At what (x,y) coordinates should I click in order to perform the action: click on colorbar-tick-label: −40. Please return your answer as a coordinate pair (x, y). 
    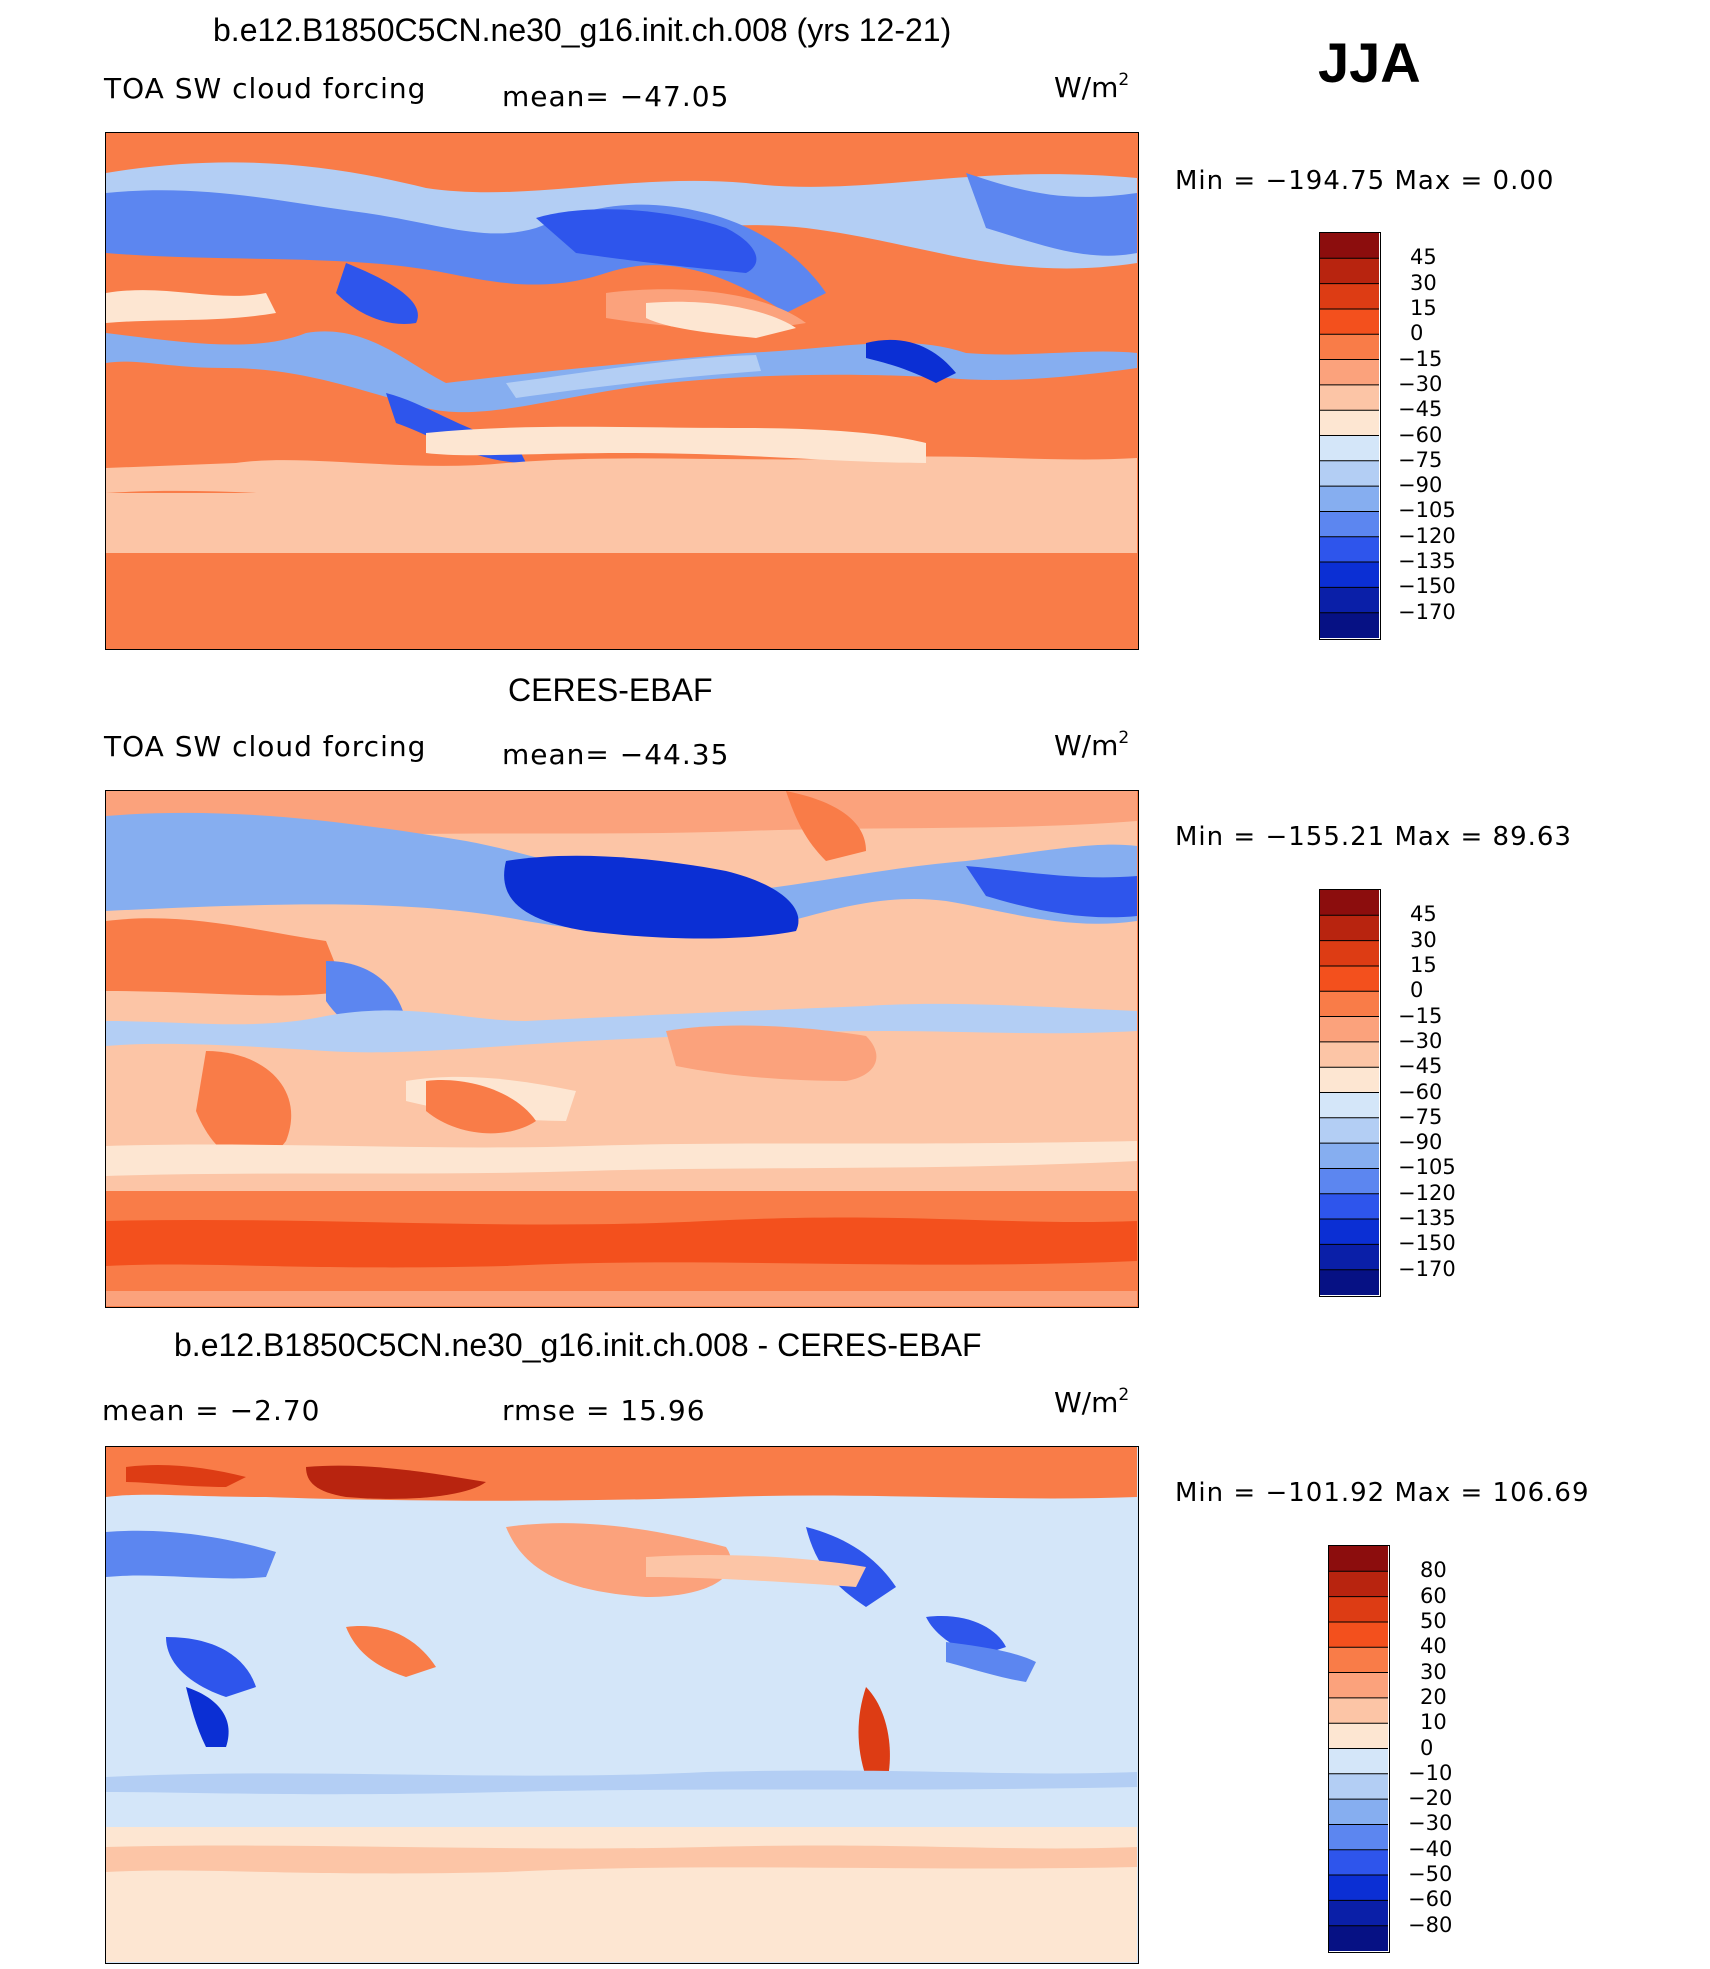
    Looking at the image, I should click on (1430, 1848).